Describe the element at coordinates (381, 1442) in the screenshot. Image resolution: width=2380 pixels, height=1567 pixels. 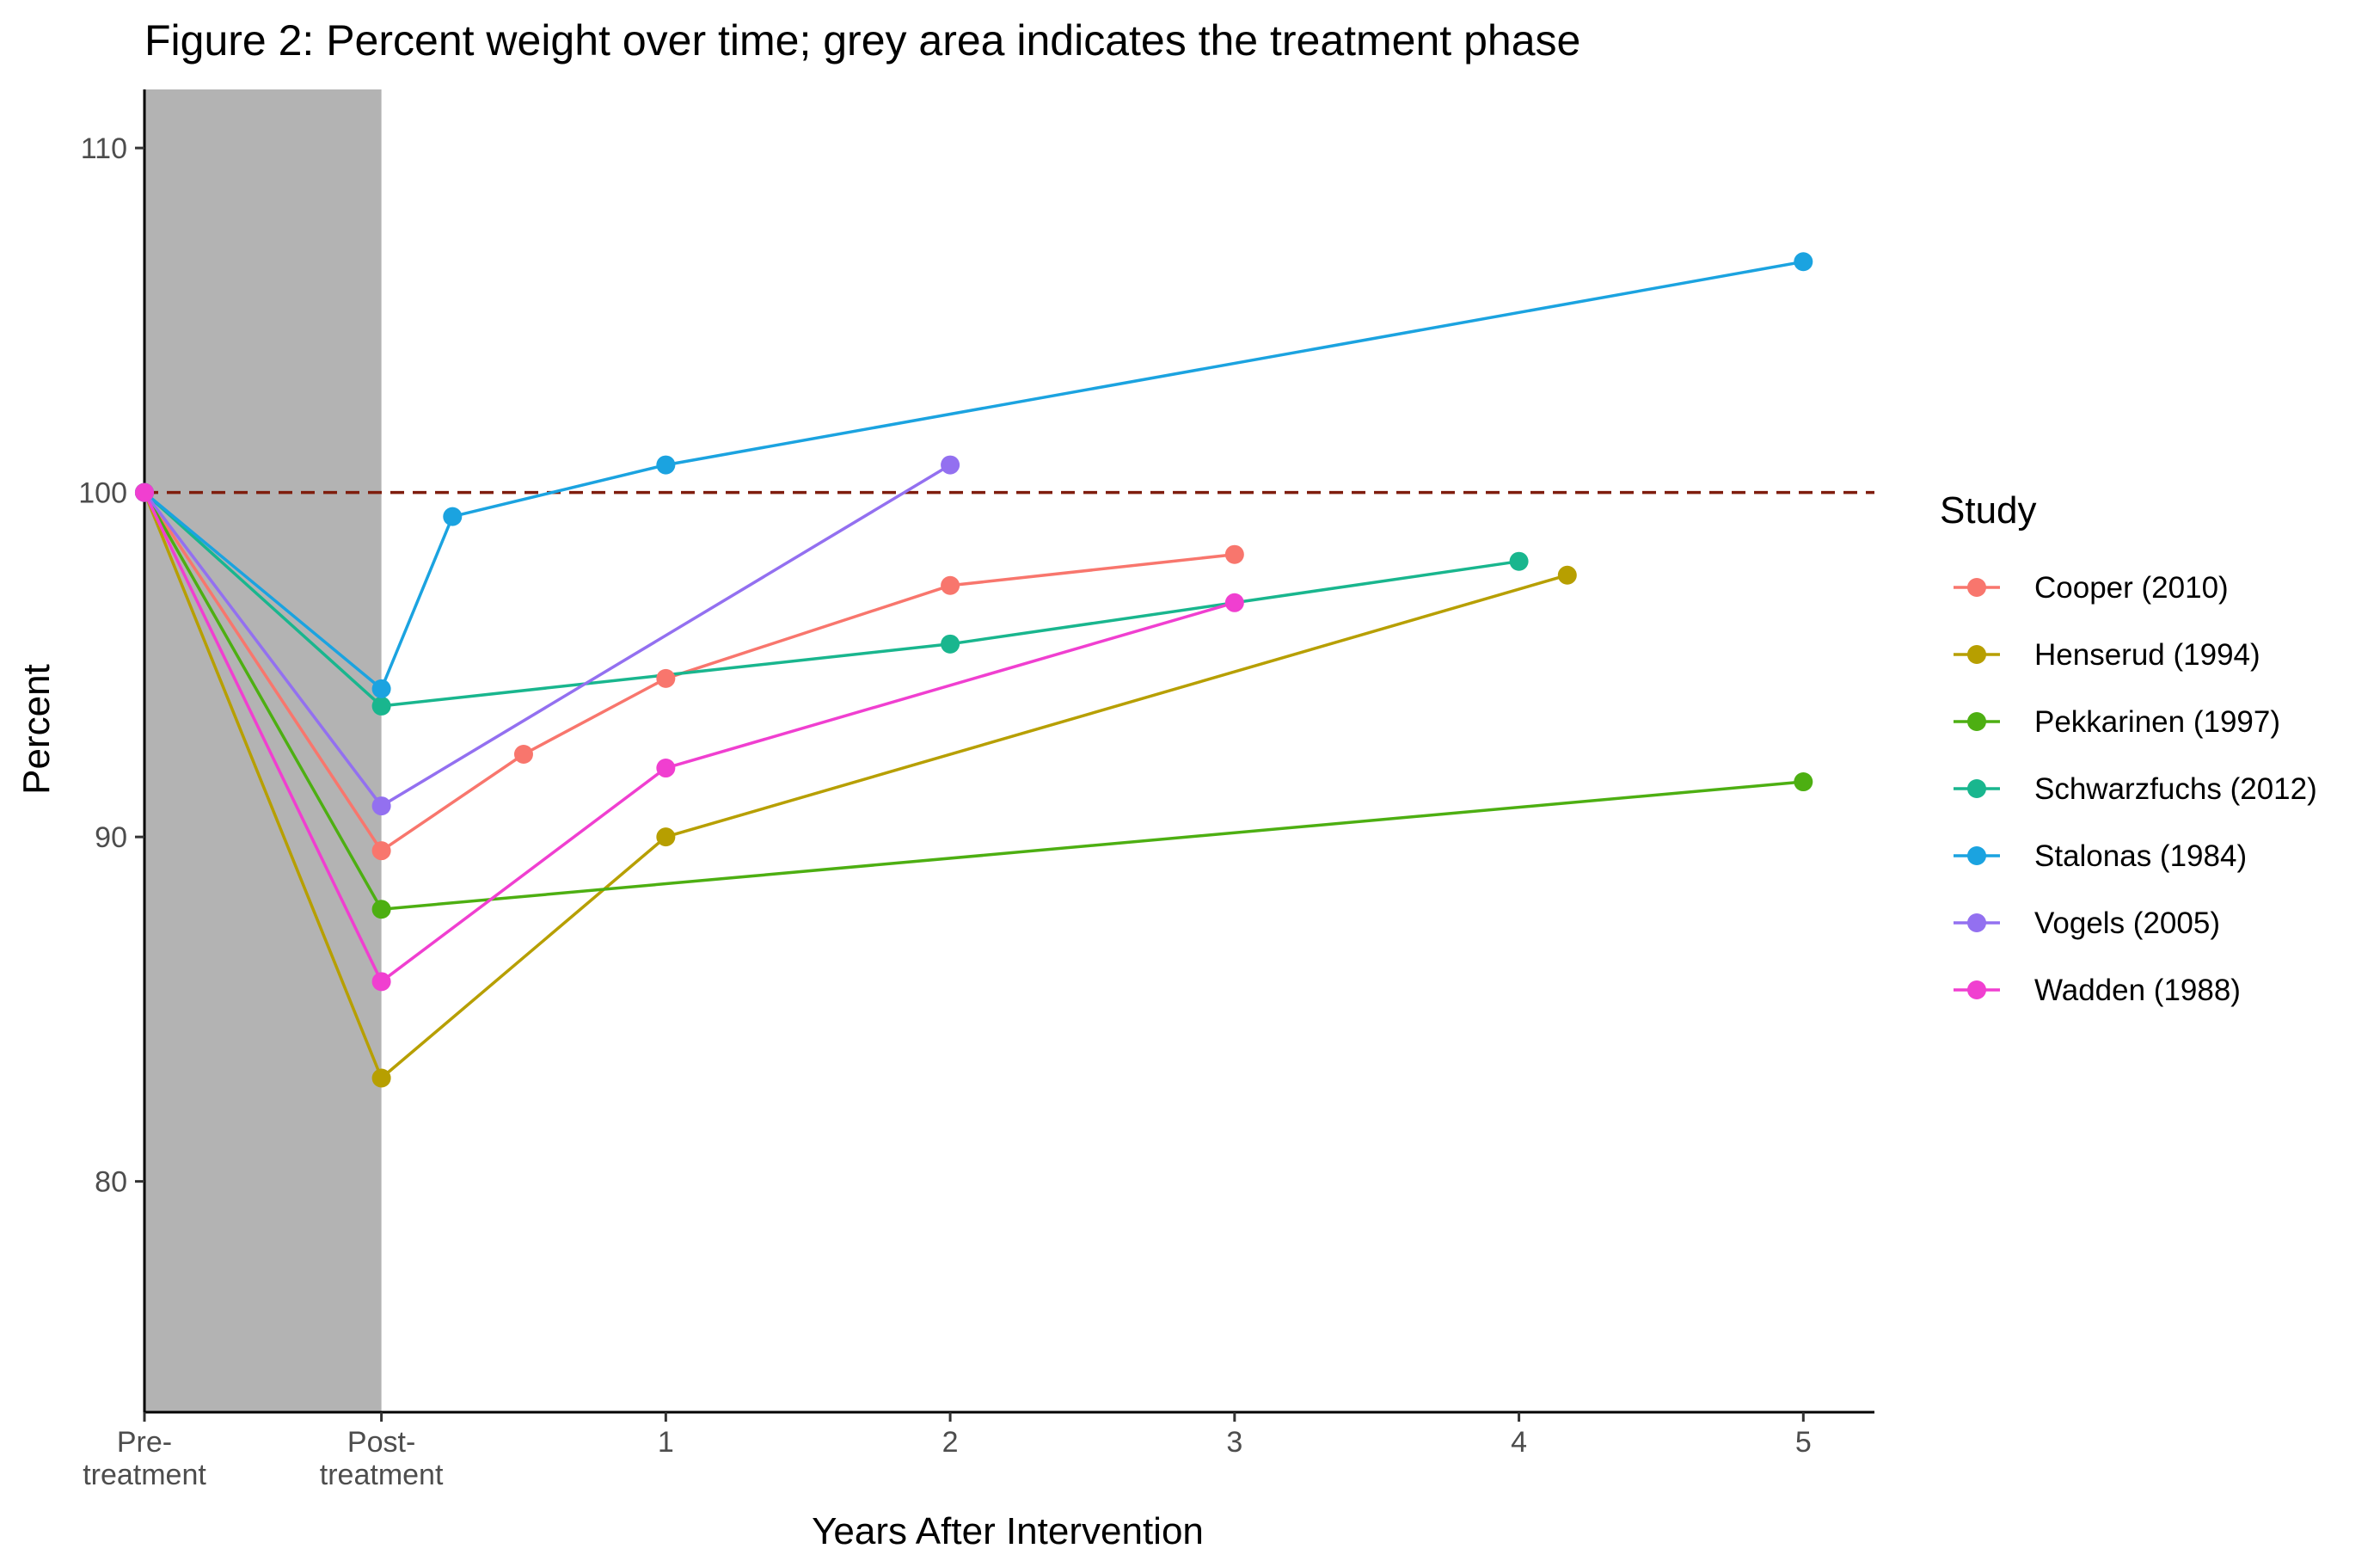
I see `x-tick-label-line: Post-` at that location.